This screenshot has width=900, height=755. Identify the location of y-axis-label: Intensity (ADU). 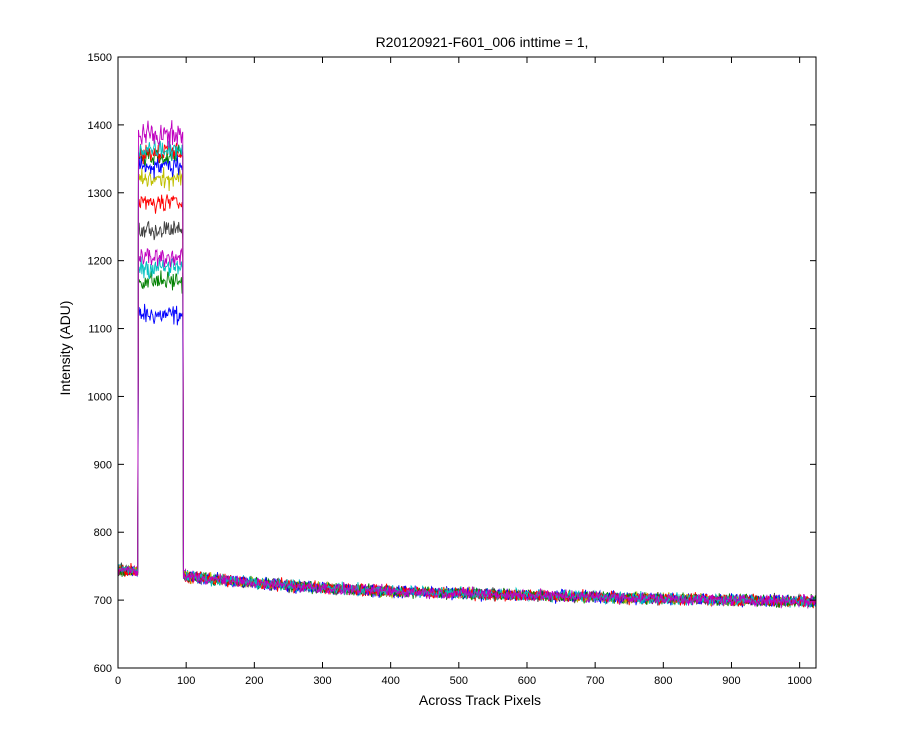
(65, 348).